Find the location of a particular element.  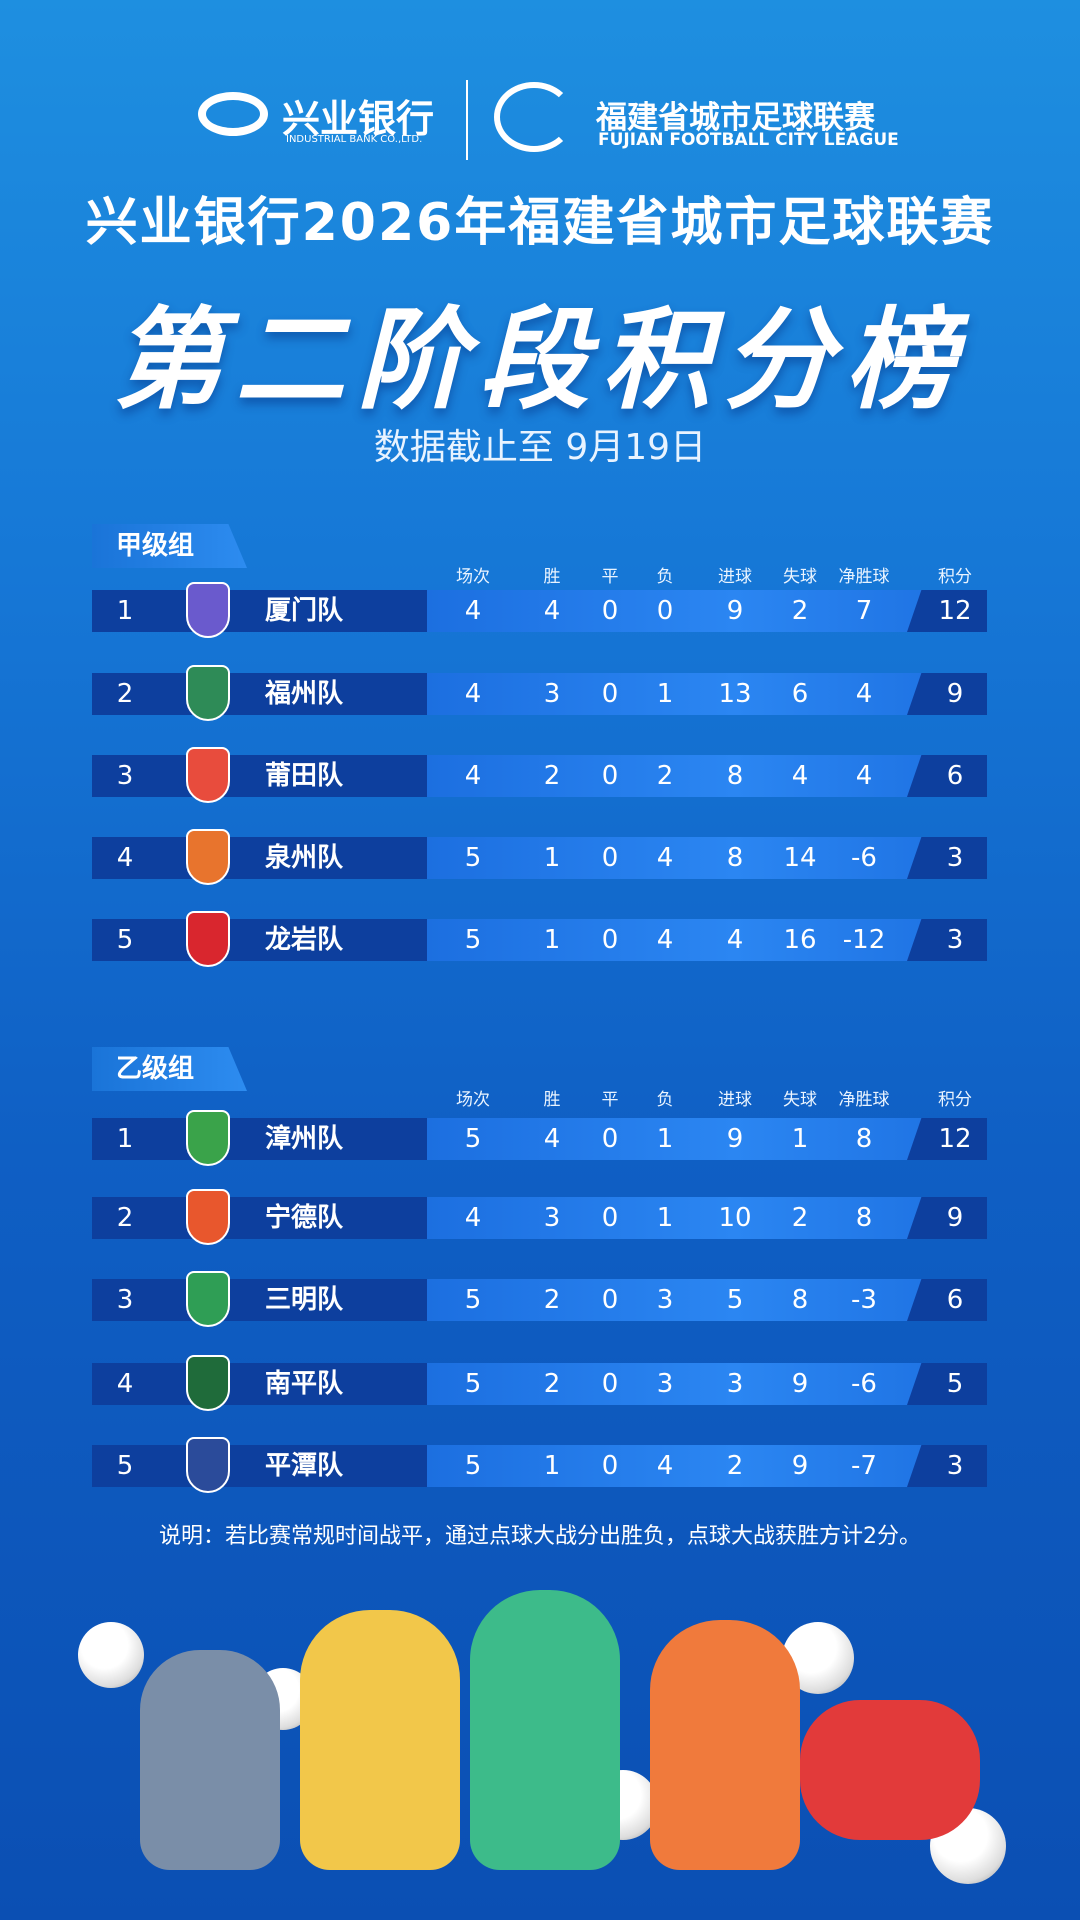

rank: 5 is located at coordinates (125, 940).